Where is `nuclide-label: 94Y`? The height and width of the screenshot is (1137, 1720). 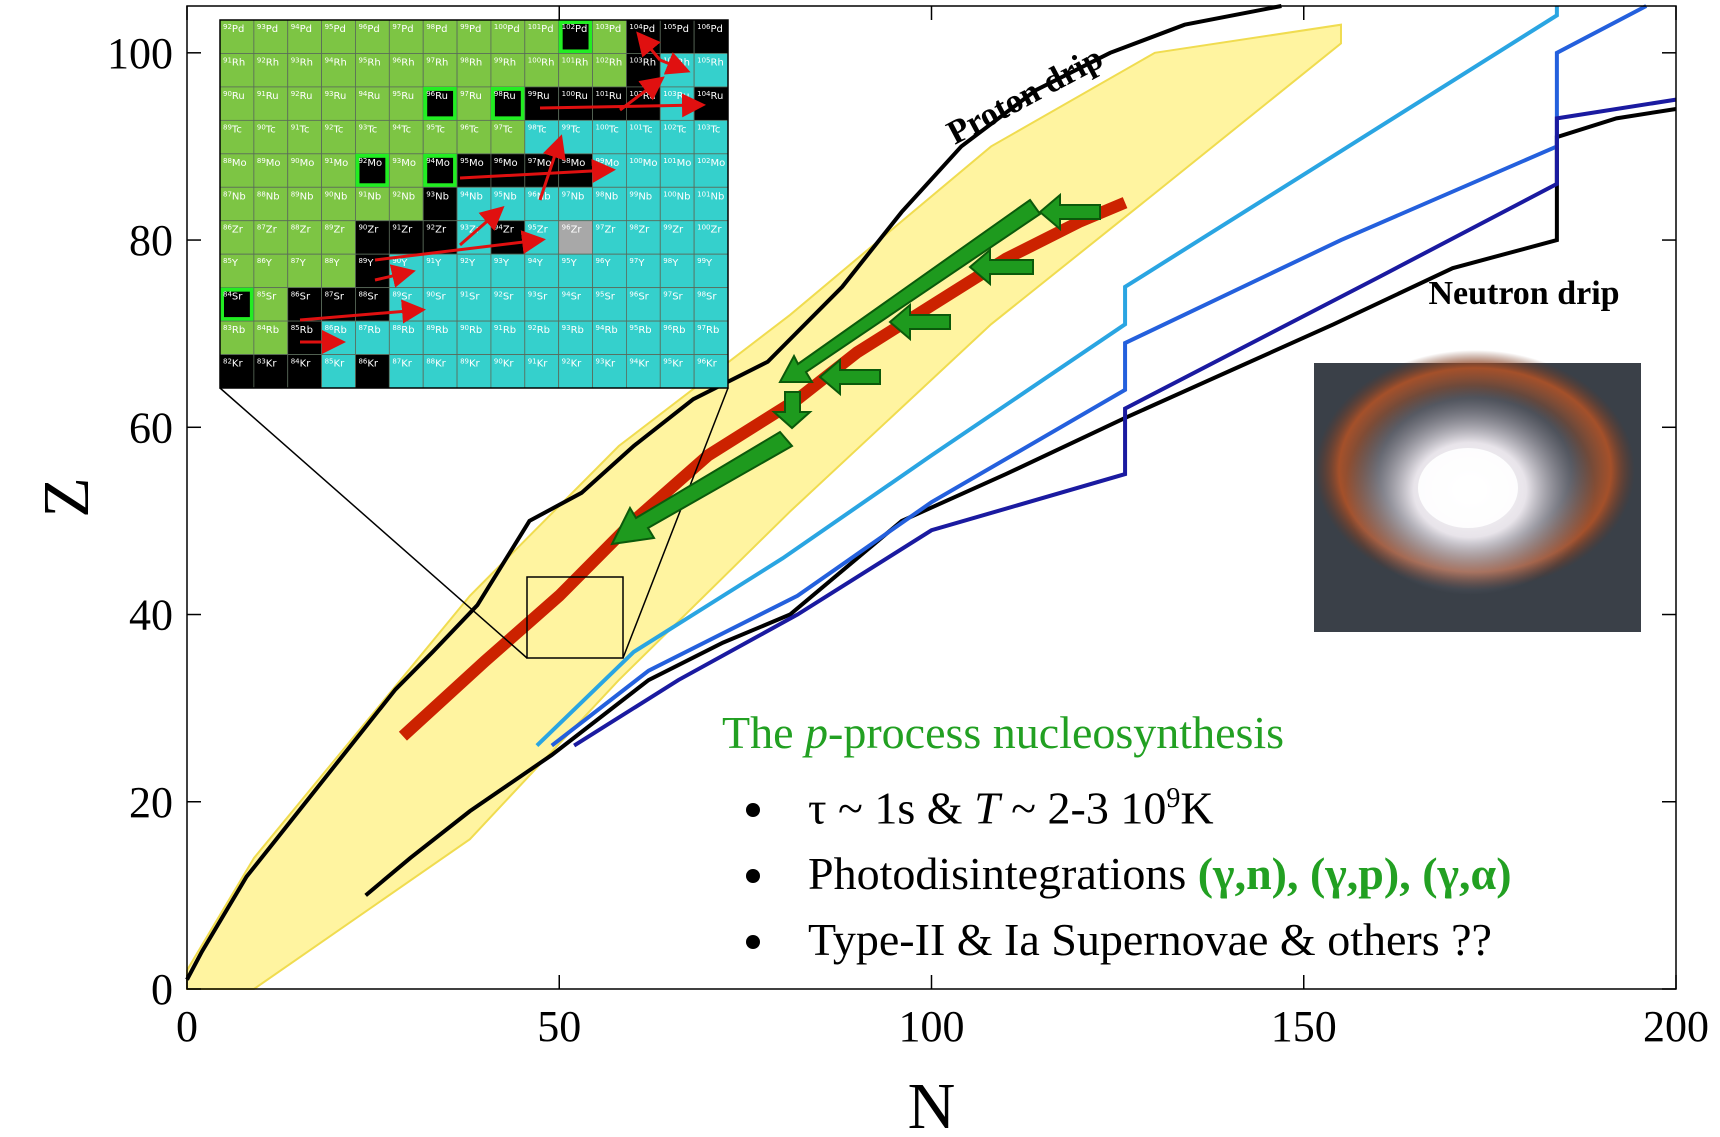 nuclide-label: 94Y is located at coordinates (536, 263).